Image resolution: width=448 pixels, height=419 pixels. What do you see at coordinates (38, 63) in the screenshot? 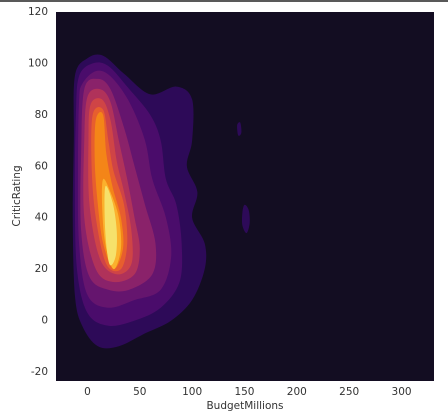
I see `y-tick-label: 100` at bounding box center [38, 63].